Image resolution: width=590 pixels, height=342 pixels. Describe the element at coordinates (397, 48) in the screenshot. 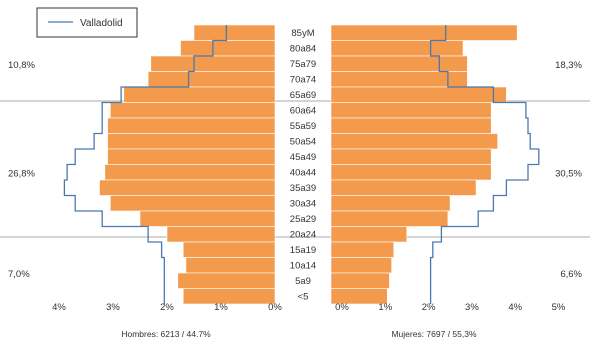

I see `mujeres-bar-80a84` at that location.